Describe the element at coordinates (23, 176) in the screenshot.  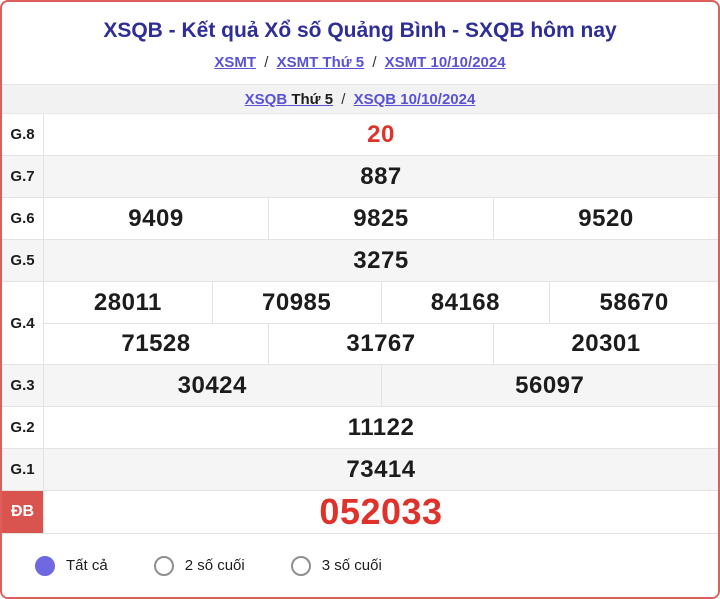
I see `prize-label: G.7` at that location.